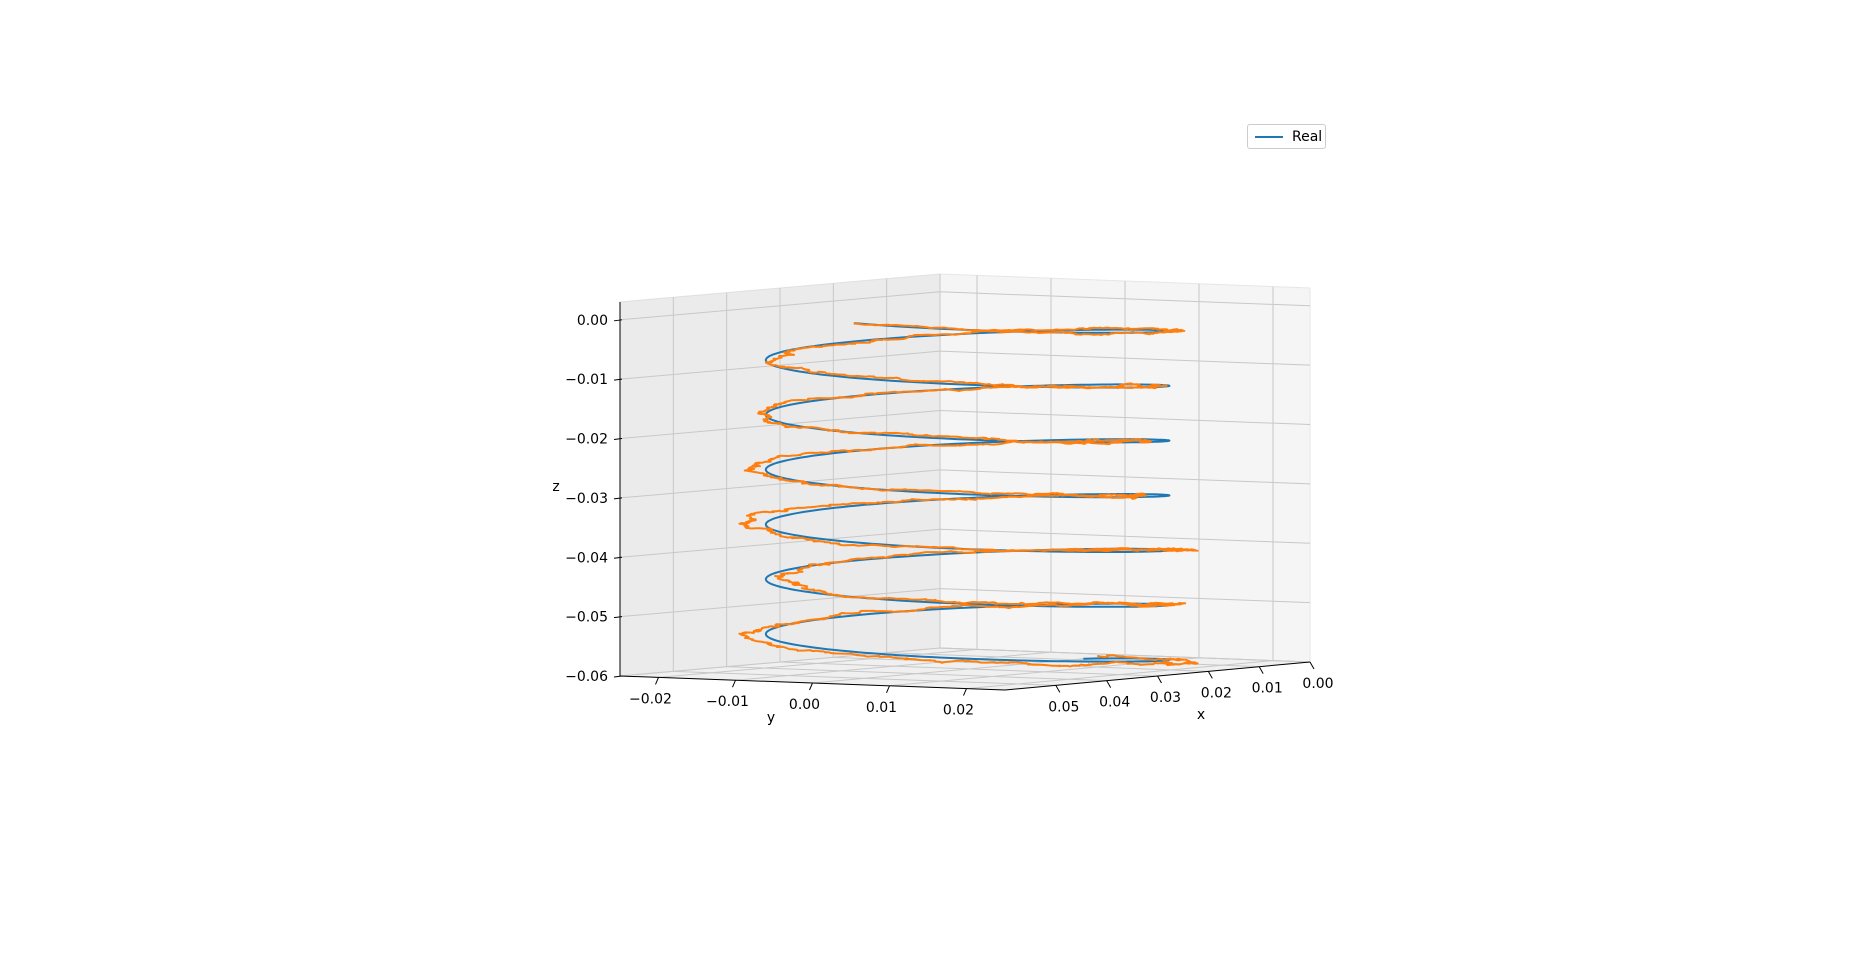 This screenshot has width=1850, height=977. Describe the element at coordinates (1286, 136) in the screenshot. I see `legend: Real` at that location.